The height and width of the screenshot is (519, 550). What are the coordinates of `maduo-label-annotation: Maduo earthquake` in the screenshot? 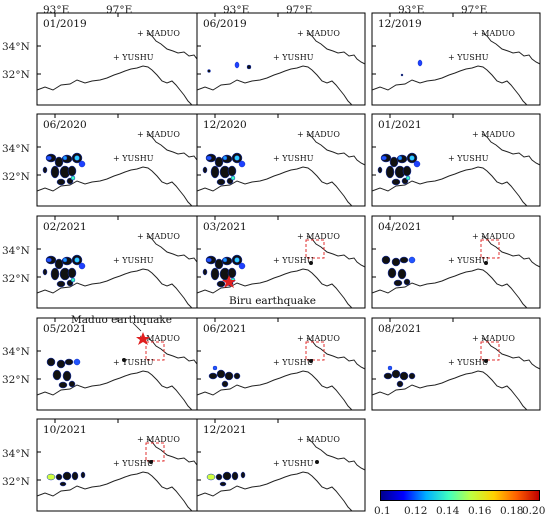 It's located at (121, 320).